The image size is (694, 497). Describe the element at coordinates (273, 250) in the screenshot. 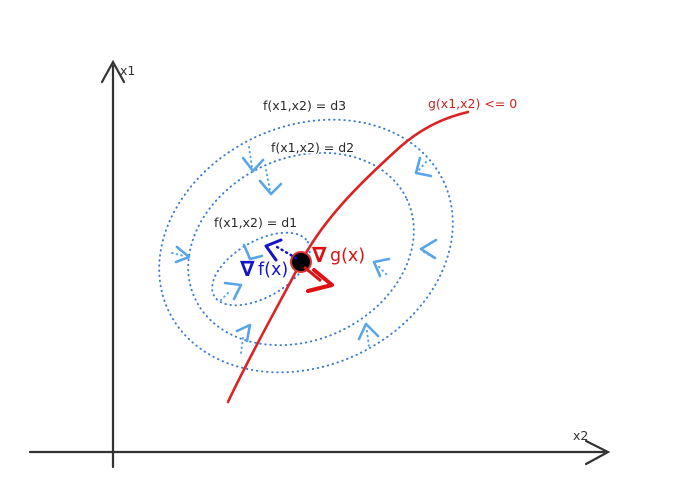

I see `grad-f-arrowhead-icon` at that location.